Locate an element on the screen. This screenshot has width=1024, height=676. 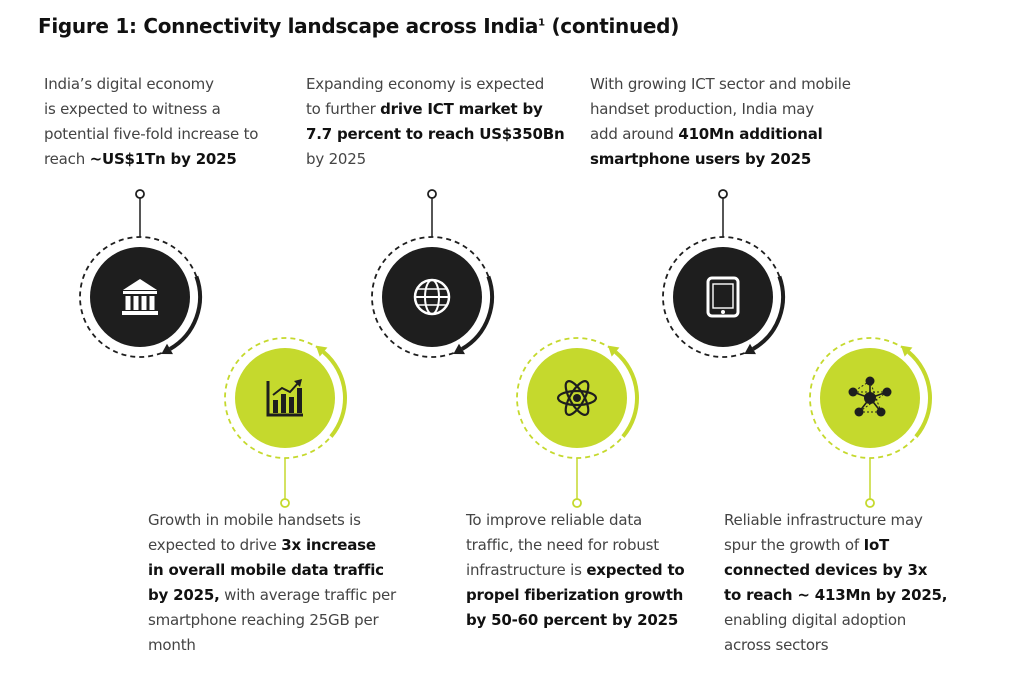
text-segment: month is located at coordinates (172, 645).